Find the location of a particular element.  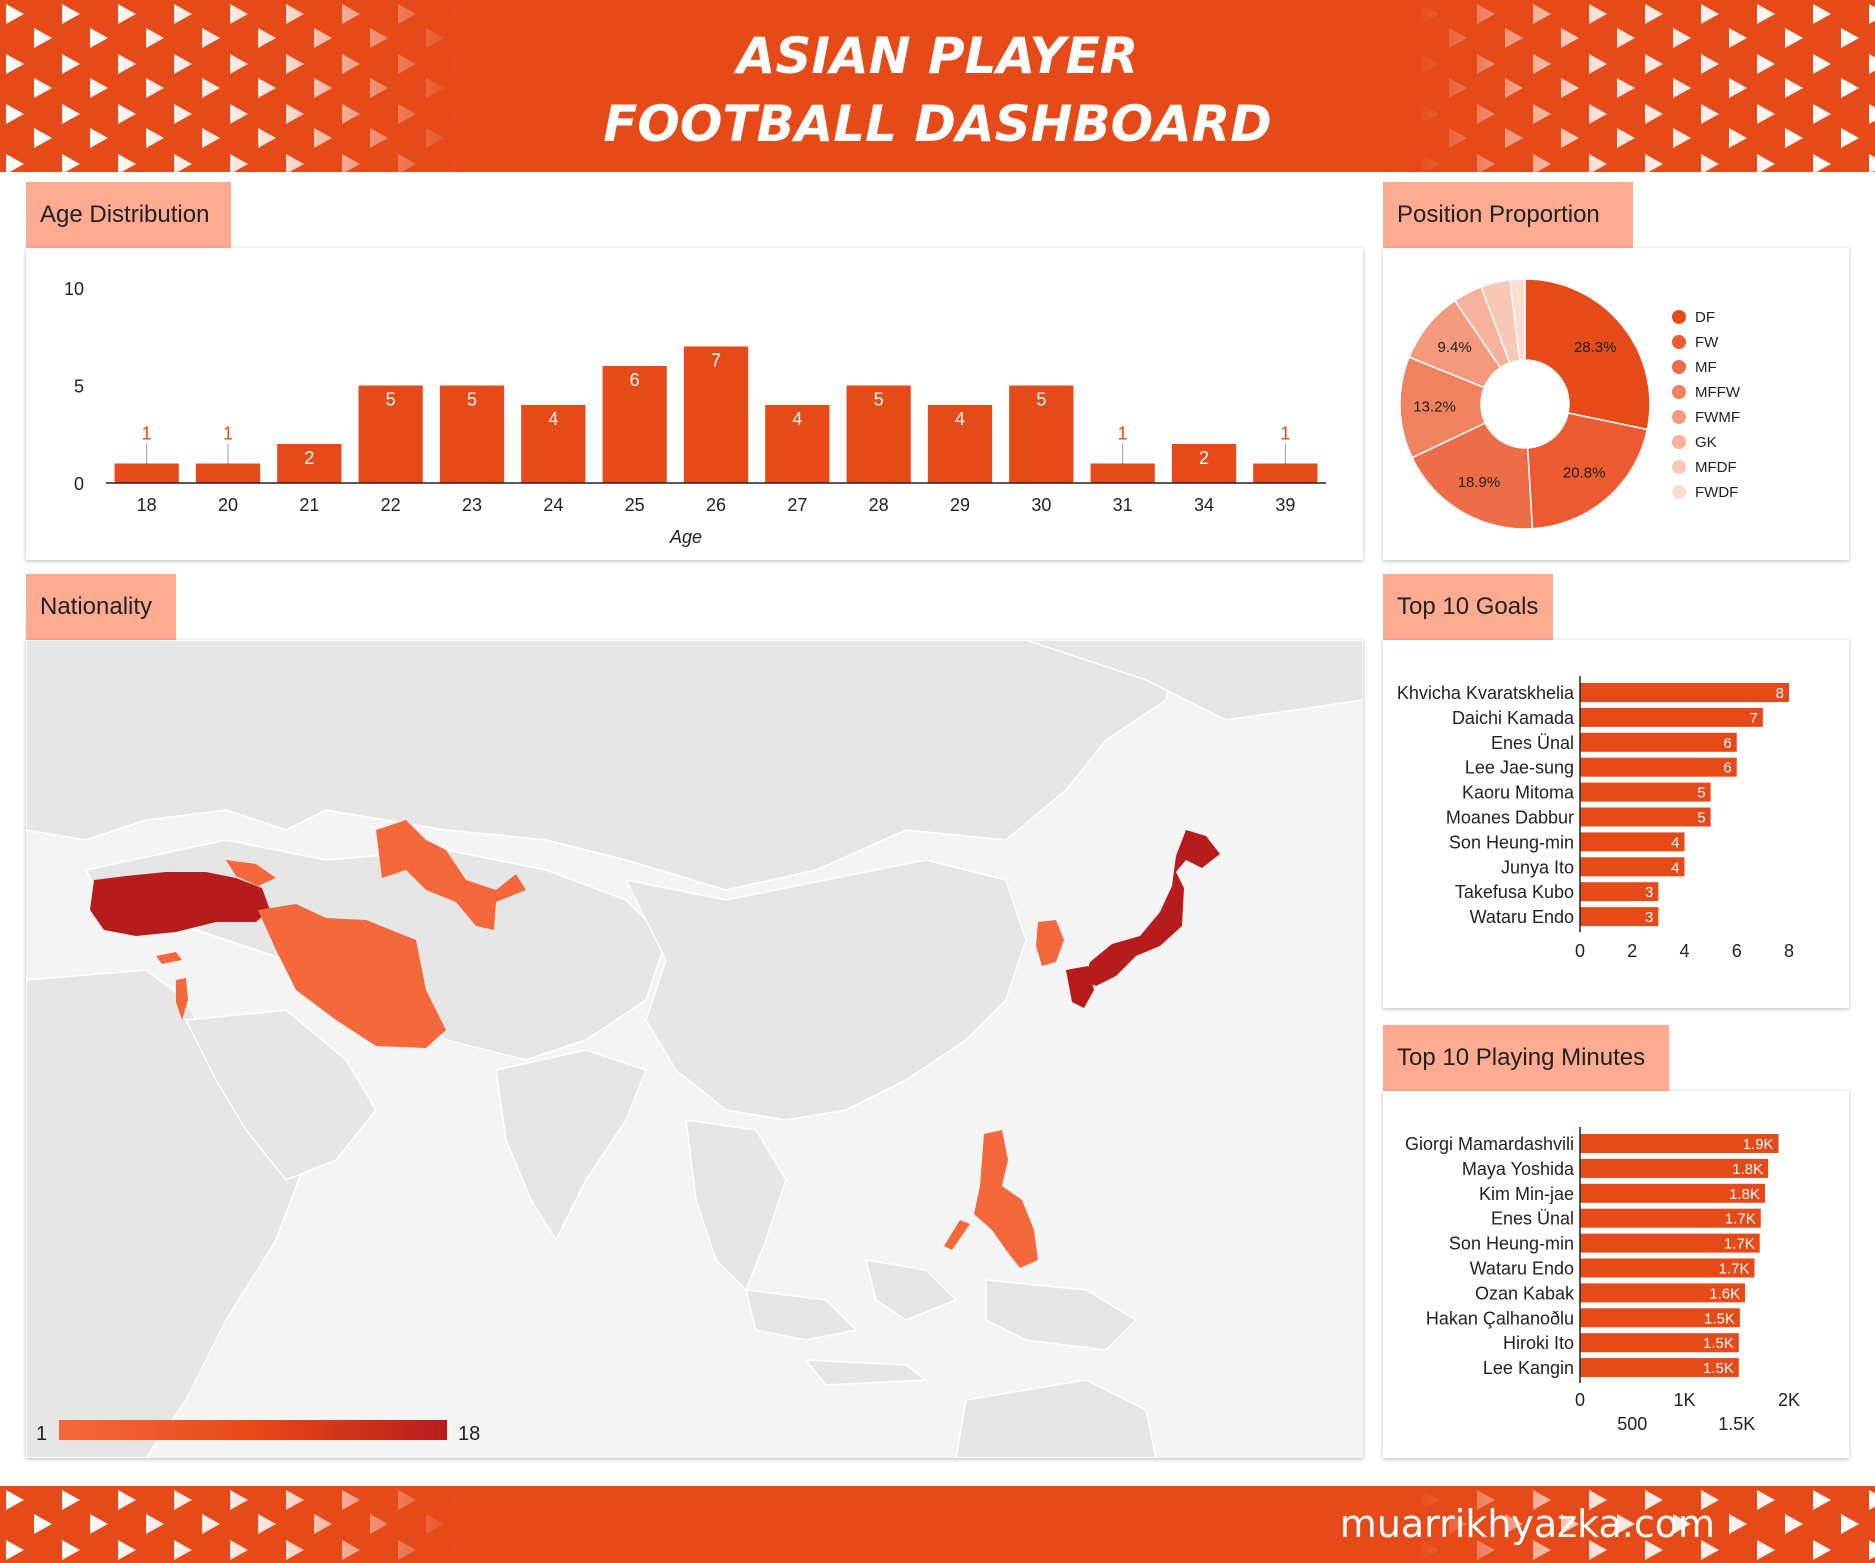

map-country-japan is located at coordinates (1152, 908).